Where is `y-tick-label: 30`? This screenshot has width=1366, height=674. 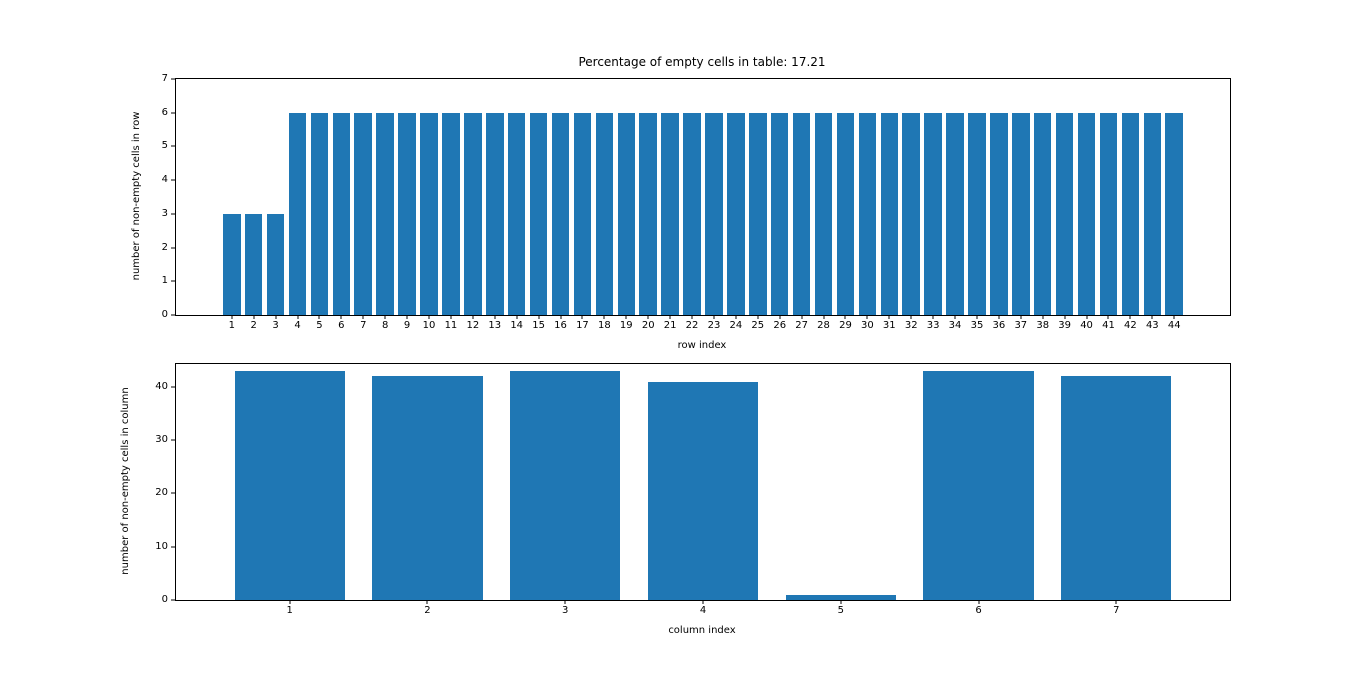 y-tick-label: 30 is located at coordinates (161, 440).